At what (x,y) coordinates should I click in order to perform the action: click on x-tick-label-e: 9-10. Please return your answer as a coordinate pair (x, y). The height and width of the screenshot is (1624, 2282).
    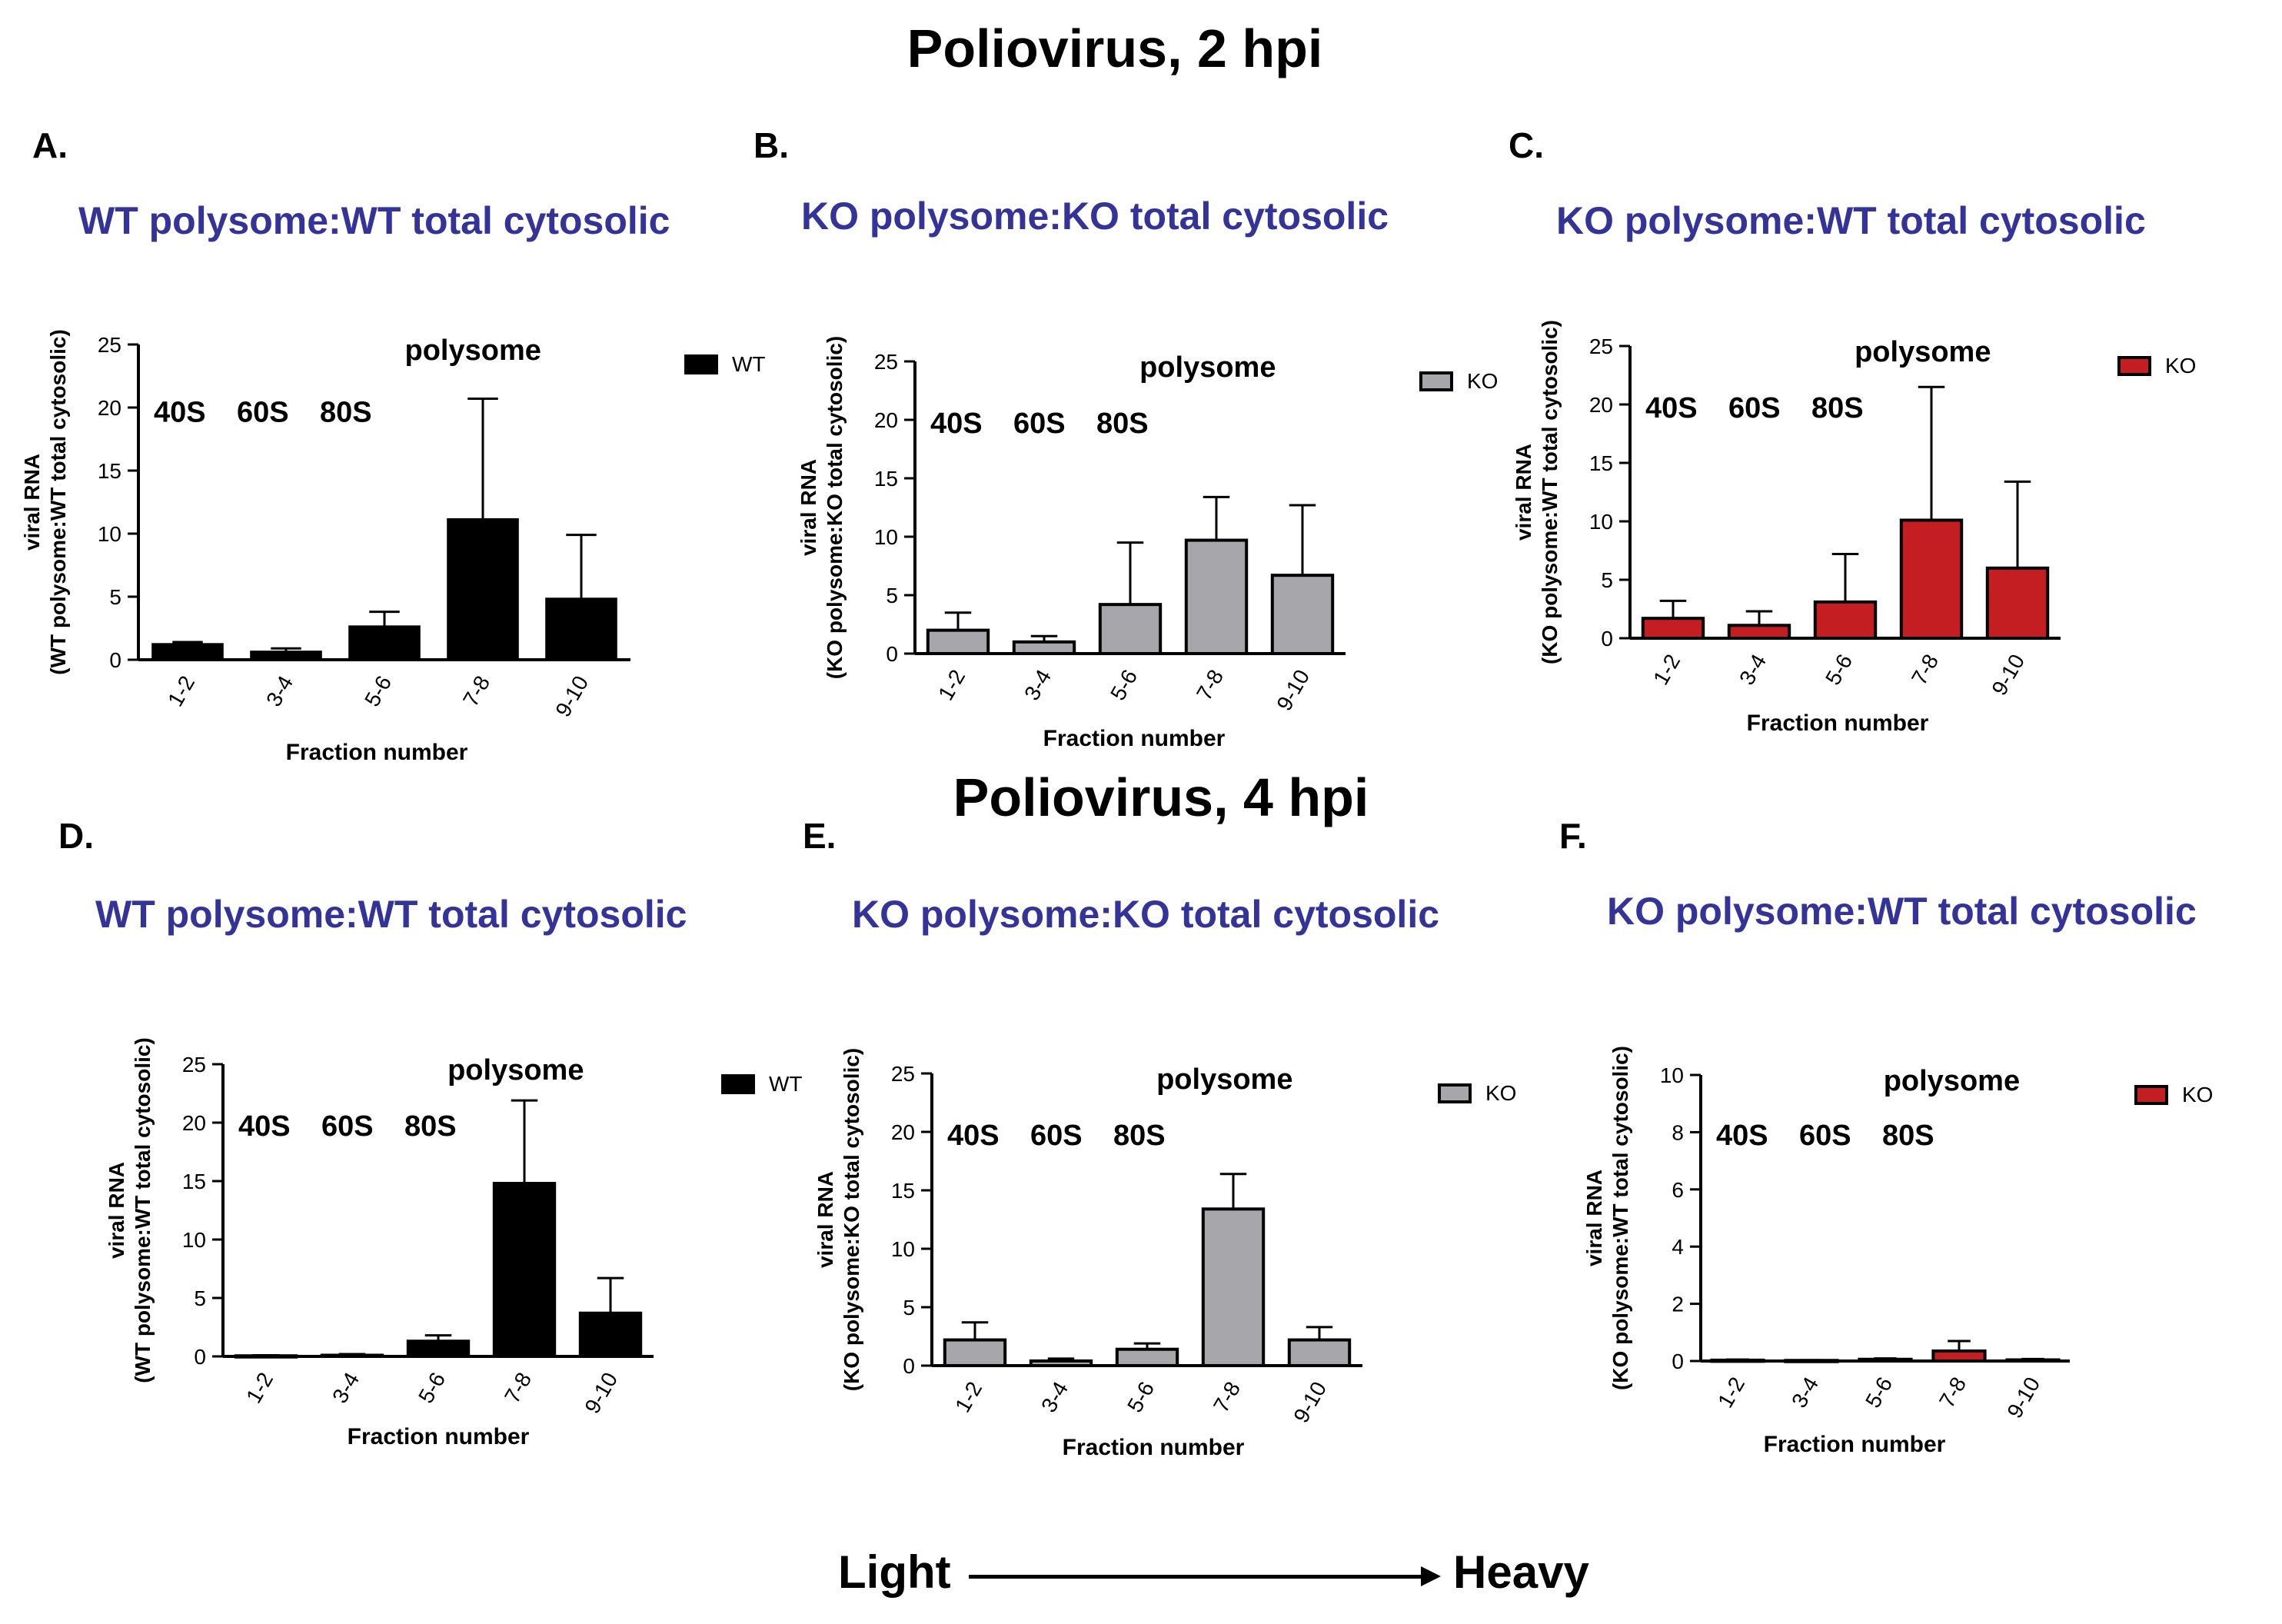
    Looking at the image, I should click on (1310, 1402).